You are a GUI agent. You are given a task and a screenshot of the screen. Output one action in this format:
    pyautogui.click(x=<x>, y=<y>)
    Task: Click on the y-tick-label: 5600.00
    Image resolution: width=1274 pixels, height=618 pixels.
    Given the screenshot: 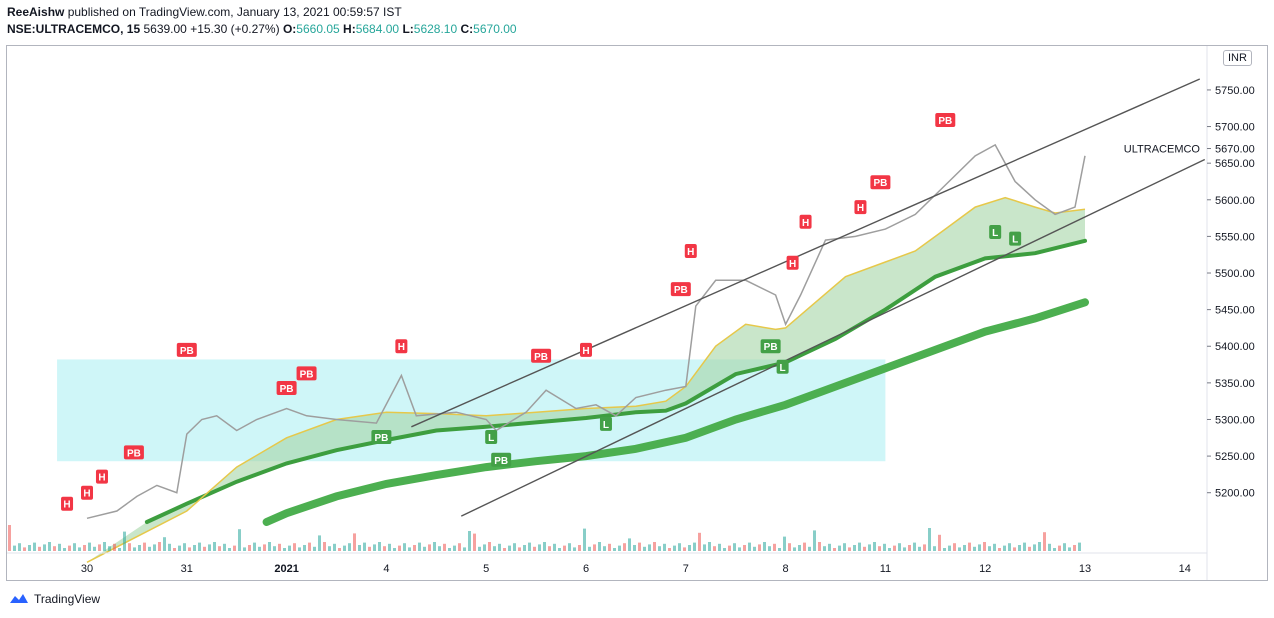 What is the action you would take?
    pyautogui.click(x=1235, y=201)
    